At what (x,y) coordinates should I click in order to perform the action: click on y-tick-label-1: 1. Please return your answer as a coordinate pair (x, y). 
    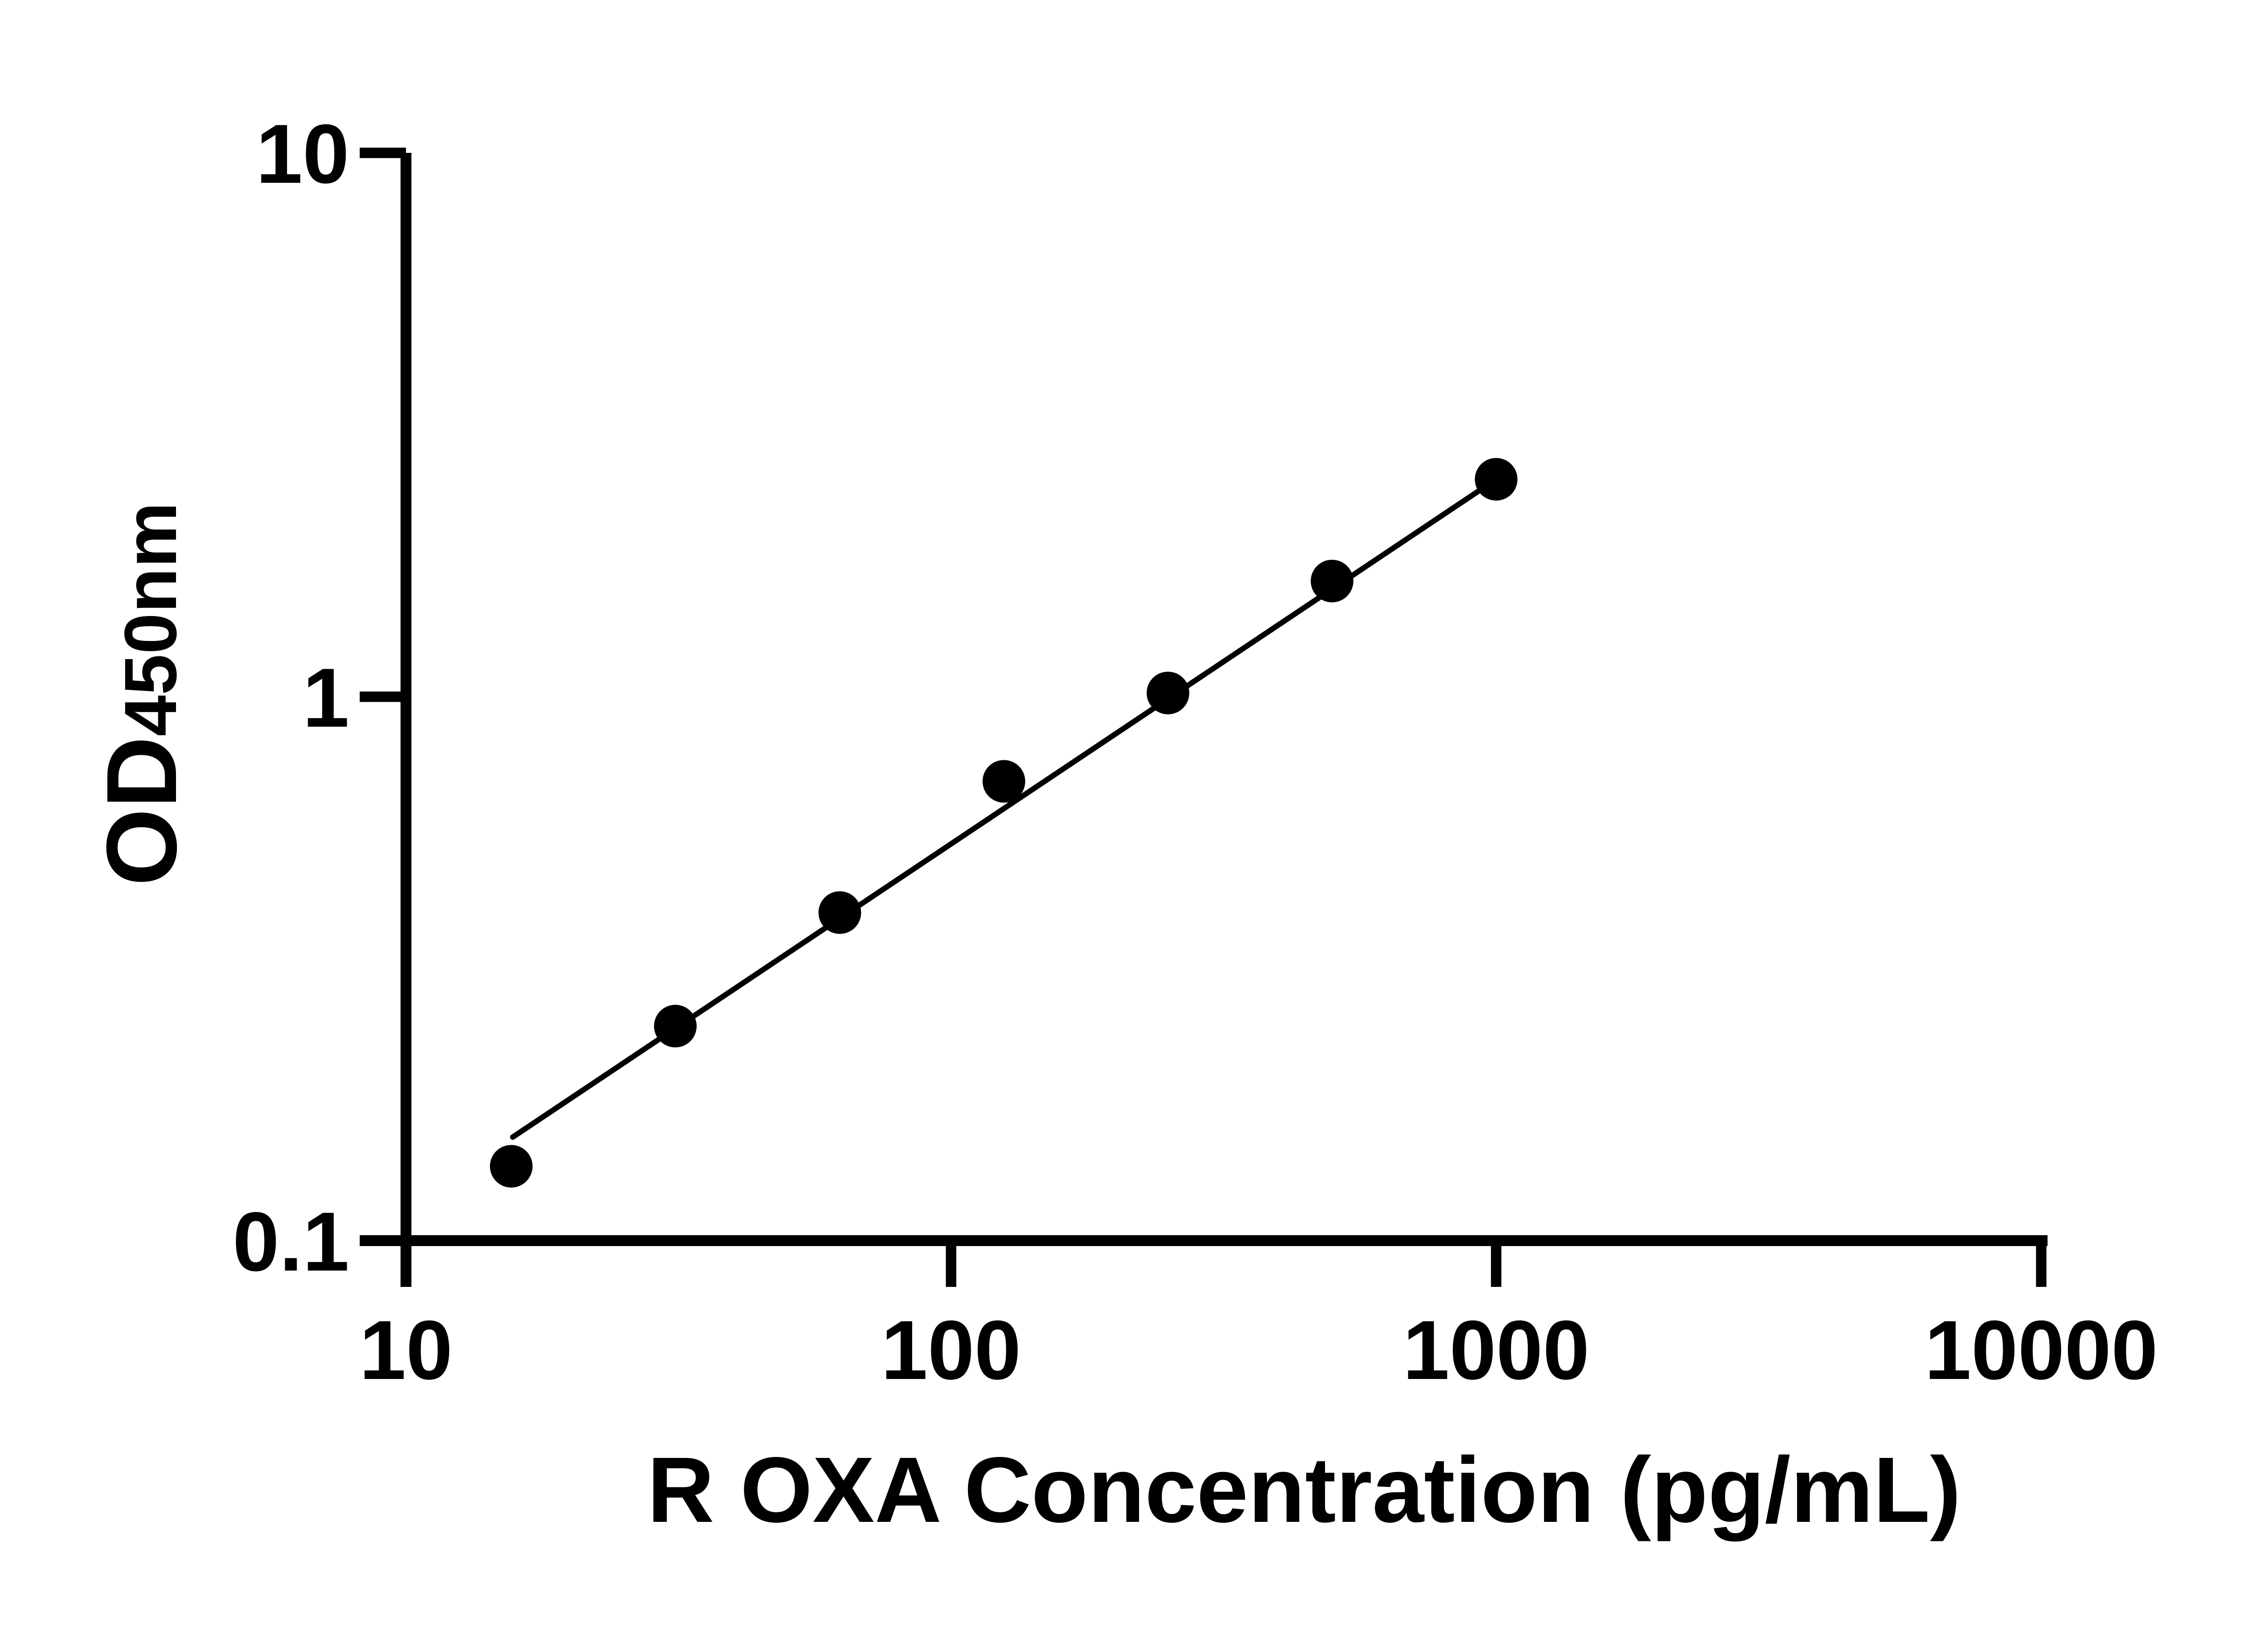
    Looking at the image, I should click on (326, 698).